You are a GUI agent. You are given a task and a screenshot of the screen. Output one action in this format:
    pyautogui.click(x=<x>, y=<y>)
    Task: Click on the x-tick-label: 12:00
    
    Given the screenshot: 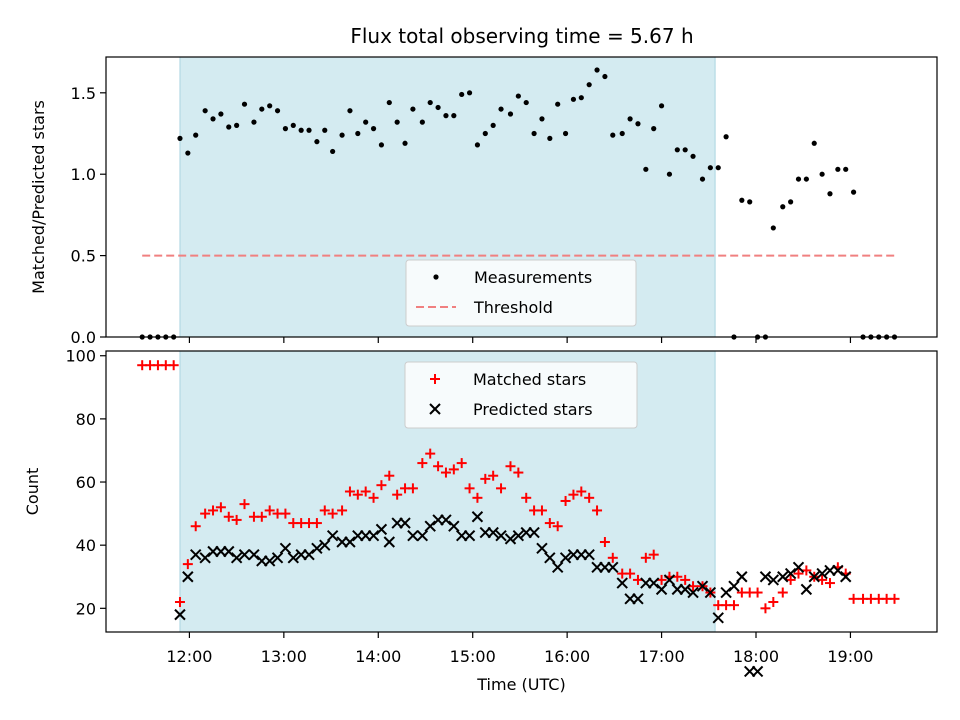 What is the action you would take?
    pyautogui.click(x=189, y=656)
    